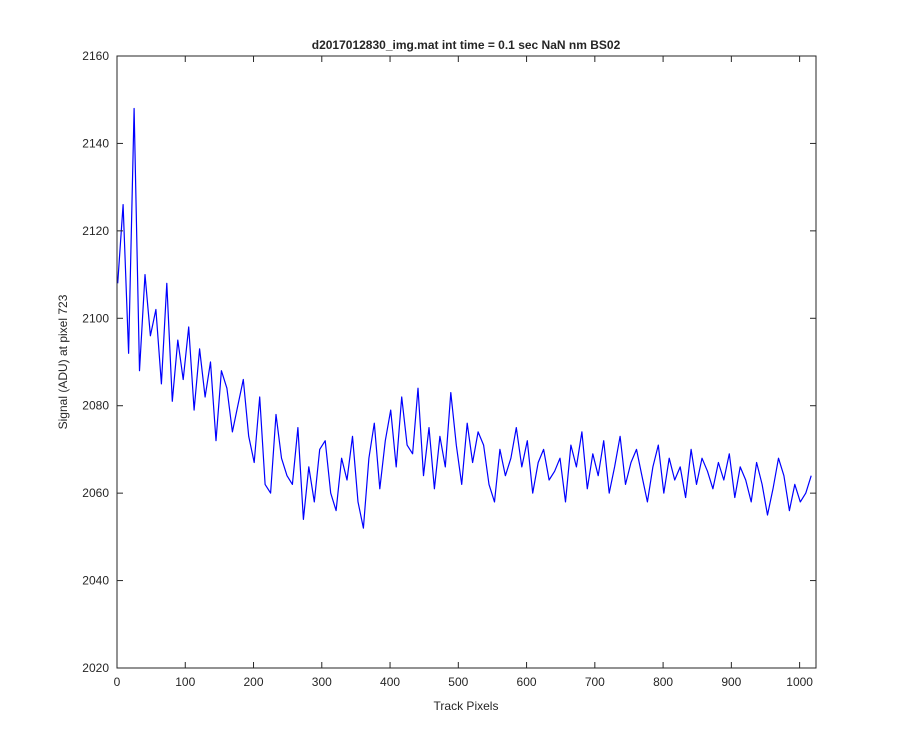 This screenshot has width=900, height=750. What do you see at coordinates (527, 682) in the screenshot?
I see `x-tick-label: 600` at bounding box center [527, 682].